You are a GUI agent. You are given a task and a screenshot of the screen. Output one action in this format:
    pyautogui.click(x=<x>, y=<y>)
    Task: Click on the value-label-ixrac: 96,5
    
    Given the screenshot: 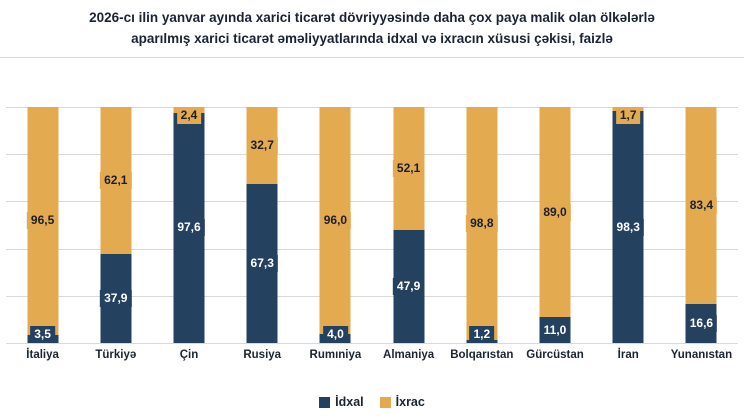 What is the action you would take?
    pyautogui.click(x=42, y=221)
    